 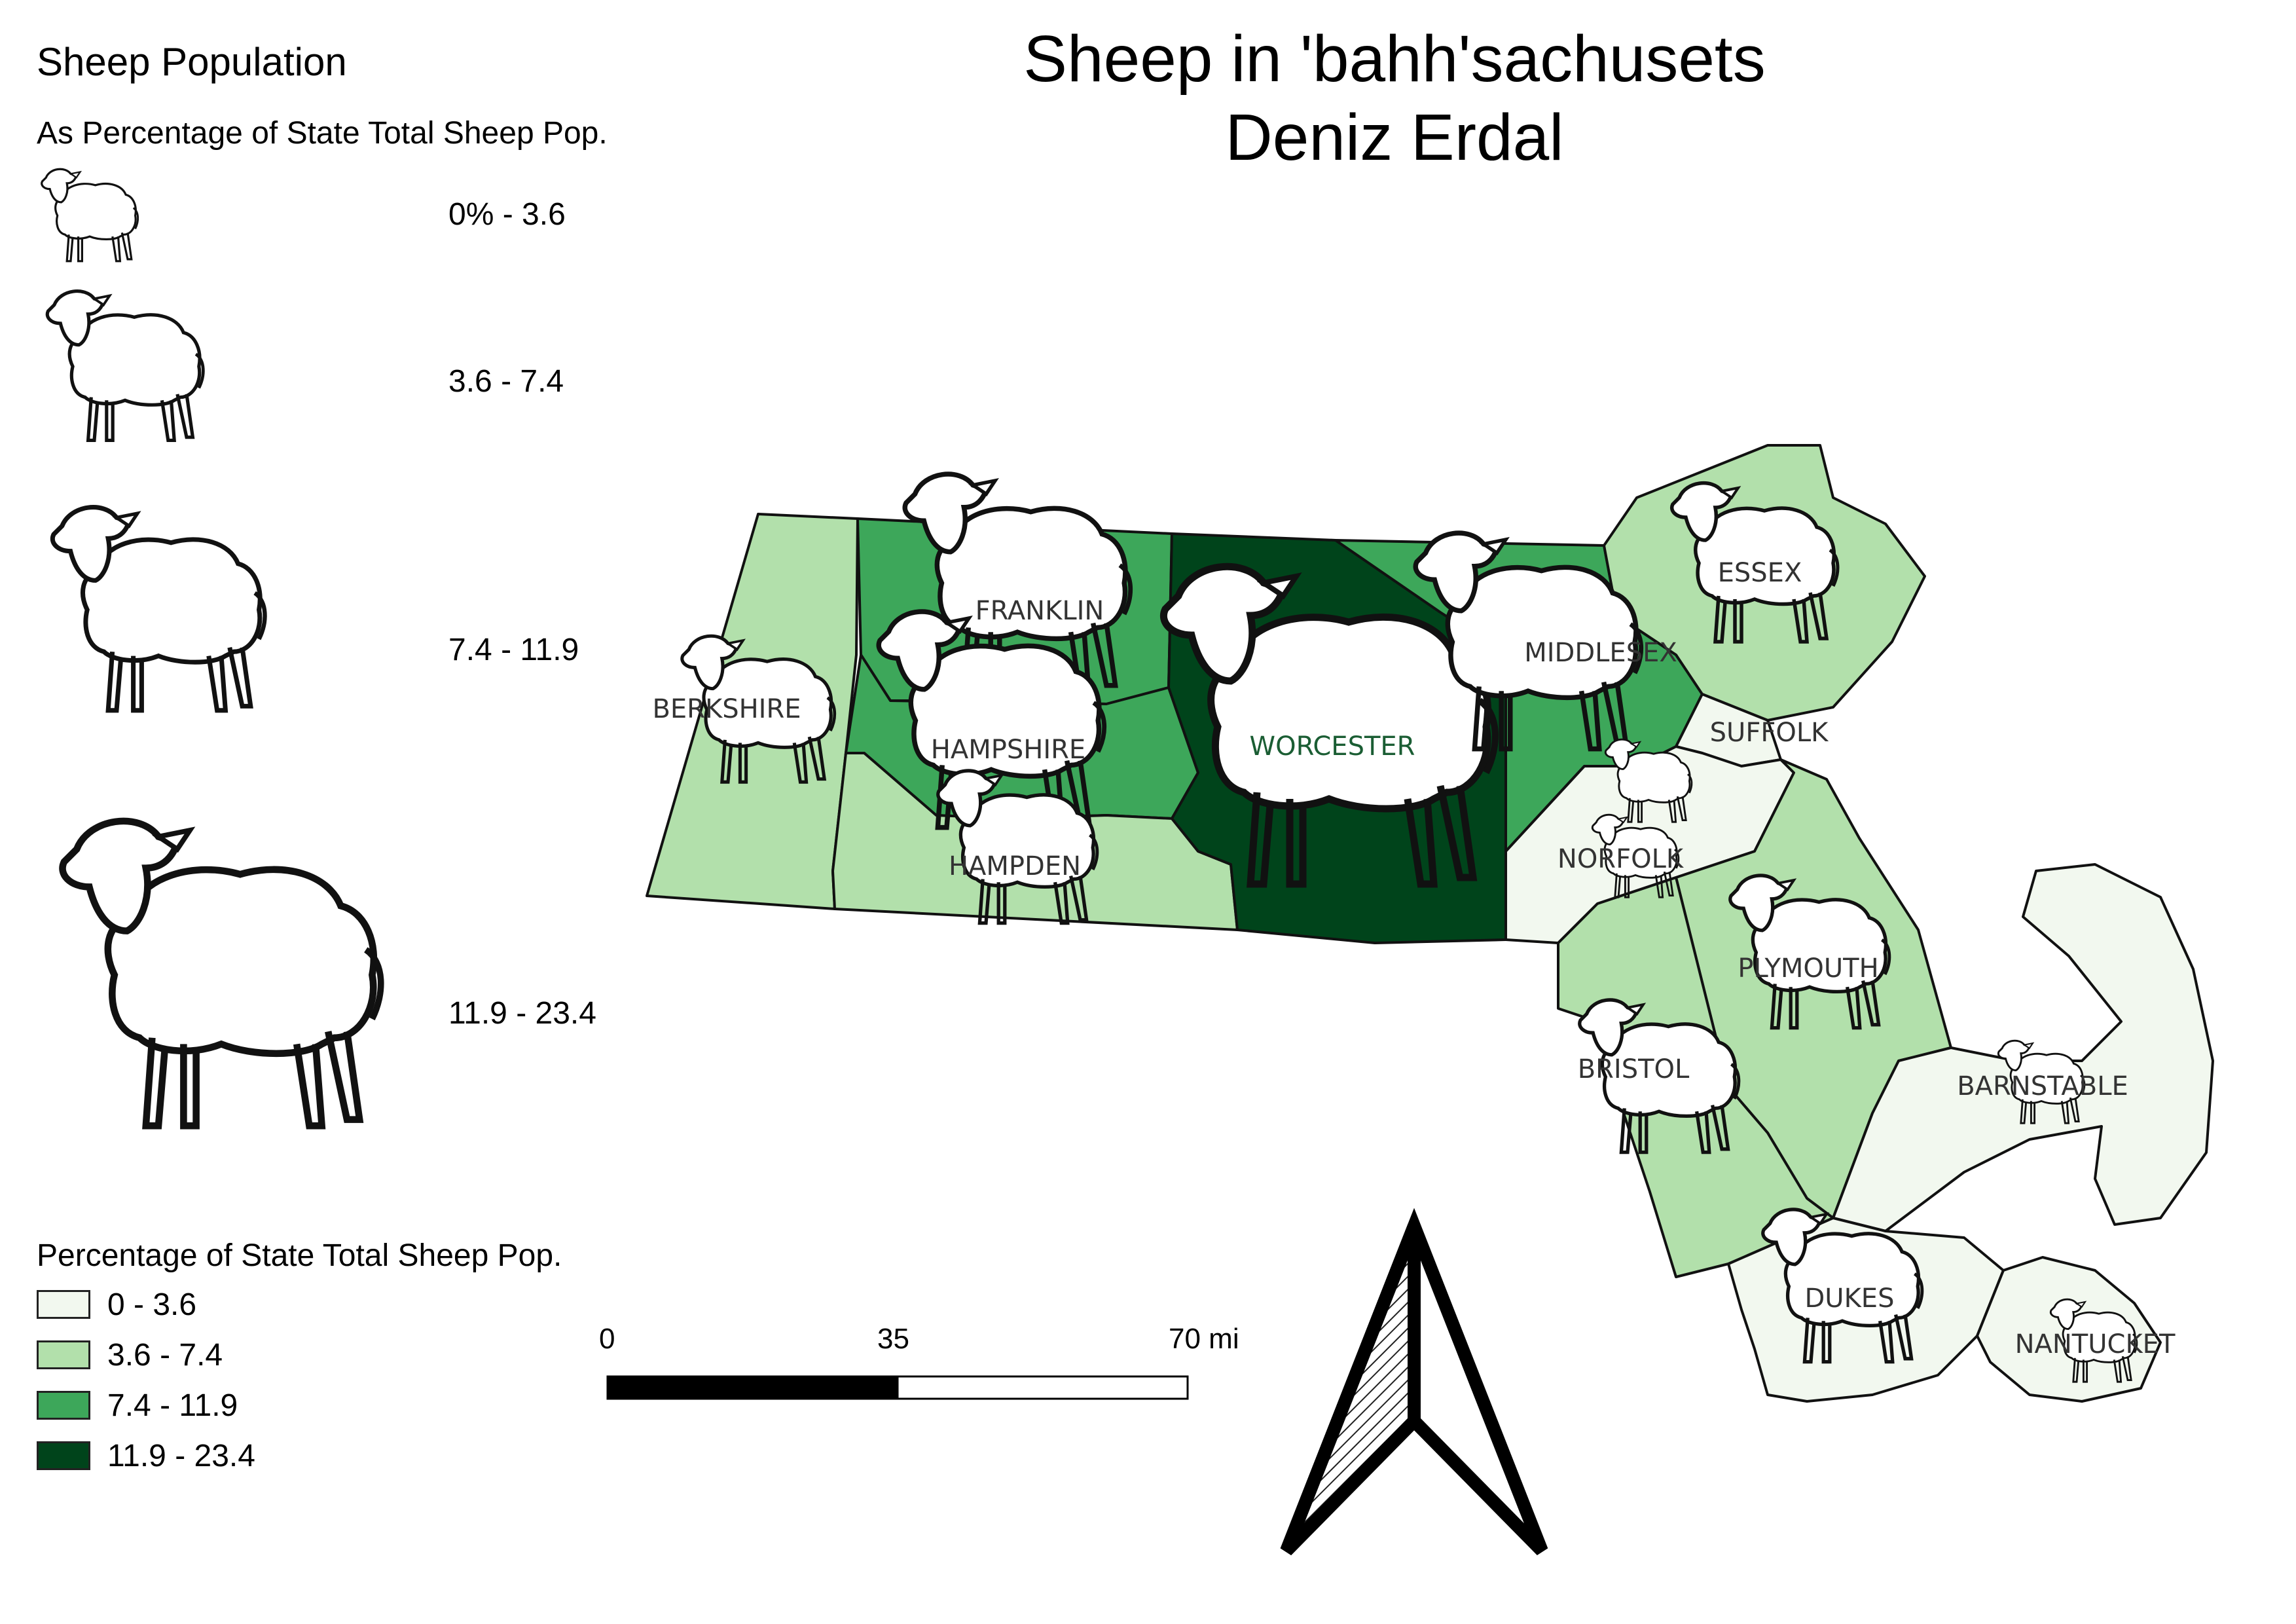 What do you see at coordinates (893, 1339) in the screenshot?
I see `scale-label-35: 35` at bounding box center [893, 1339].